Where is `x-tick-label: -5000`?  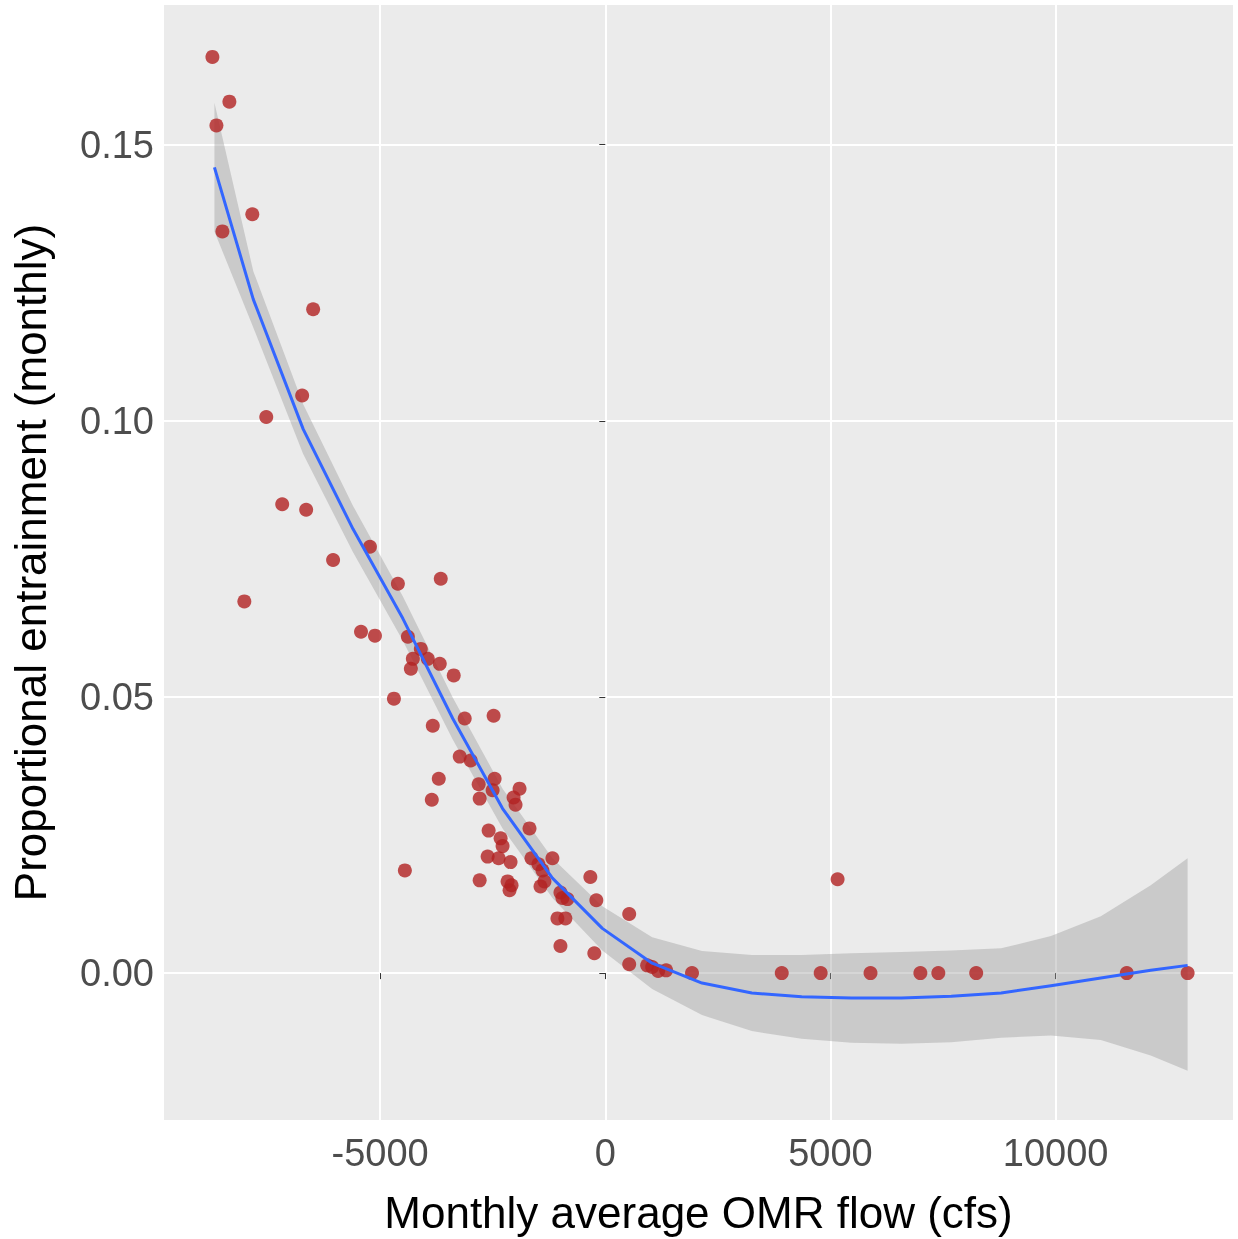 x-tick-label: -5000 is located at coordinates (380, 1153).